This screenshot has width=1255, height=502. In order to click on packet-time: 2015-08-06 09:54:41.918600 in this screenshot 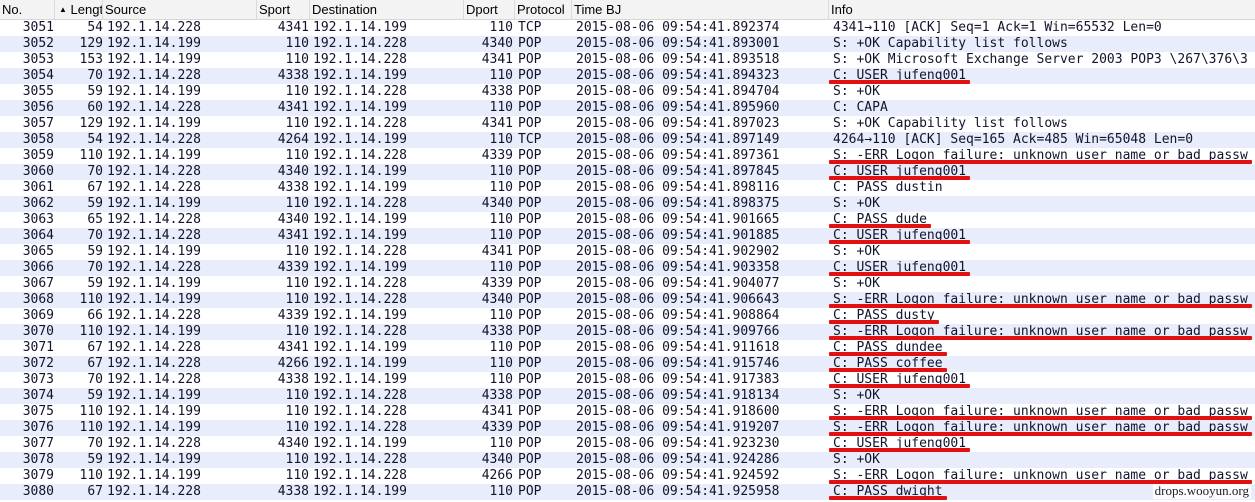, I will do `click(678, 411)`.